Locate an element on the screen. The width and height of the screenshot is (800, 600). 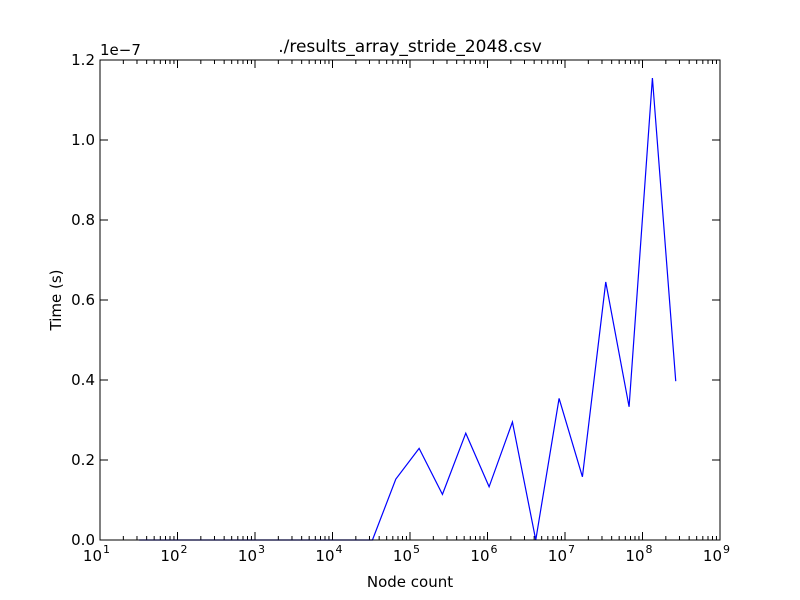
y-tick-label: 0.0 is located at coordinates (83, 540).